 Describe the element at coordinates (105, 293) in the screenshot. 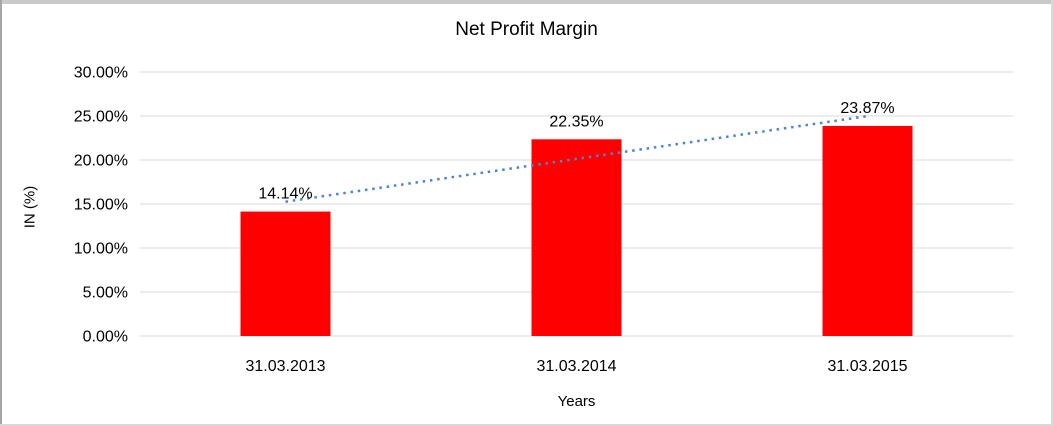

I see `y-axis-tick-label: 5.00%` at that location.